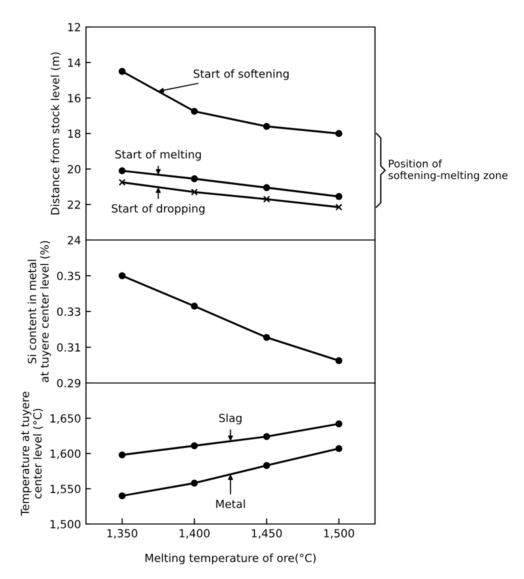 Image resolution: width=524 pixels, height=579 pixels. What do you see at coordinates (231, 559) in the screenshot?
I see `x-axis-title: Melting temperature of ore(°C)` at bounding box center [231, 559].